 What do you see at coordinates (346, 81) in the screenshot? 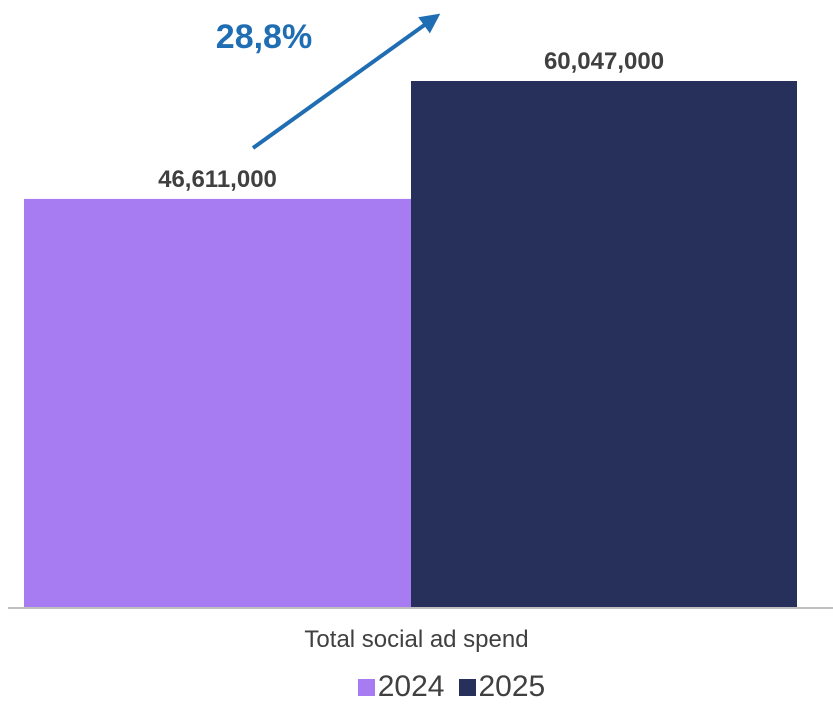
I see `growth-arrow` at bounding box center [346, 81].